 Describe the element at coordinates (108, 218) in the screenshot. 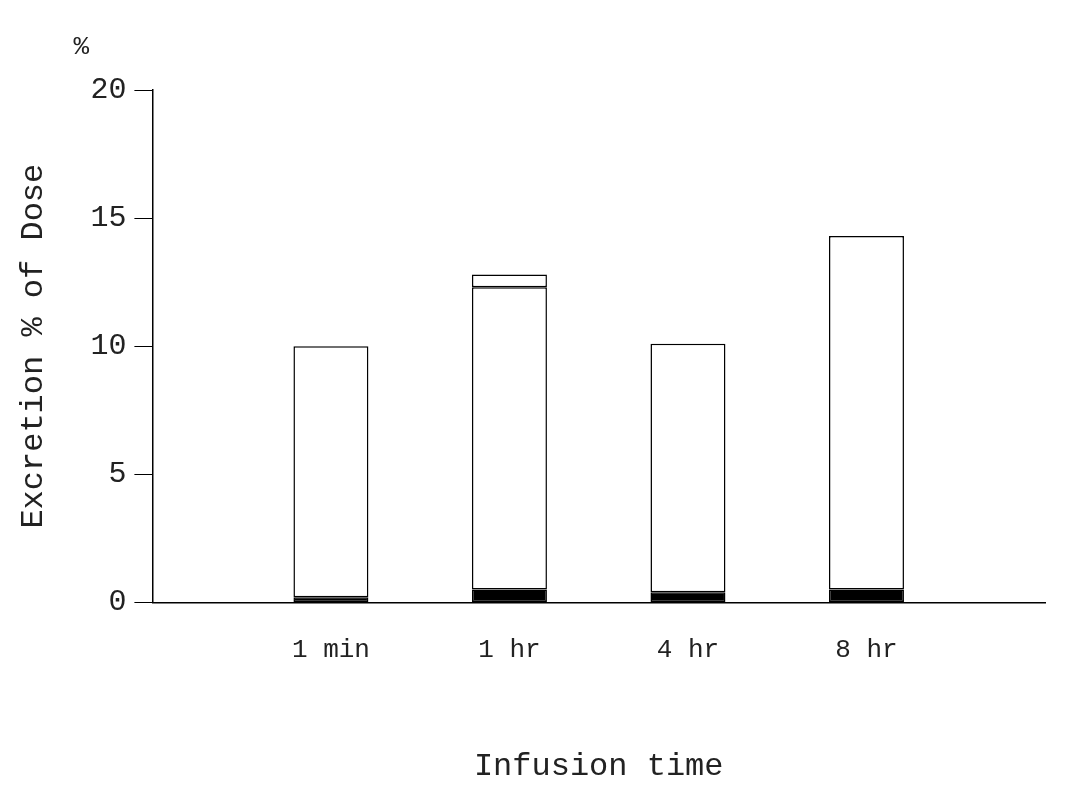

I see `y-tick-label: 15` at that location.